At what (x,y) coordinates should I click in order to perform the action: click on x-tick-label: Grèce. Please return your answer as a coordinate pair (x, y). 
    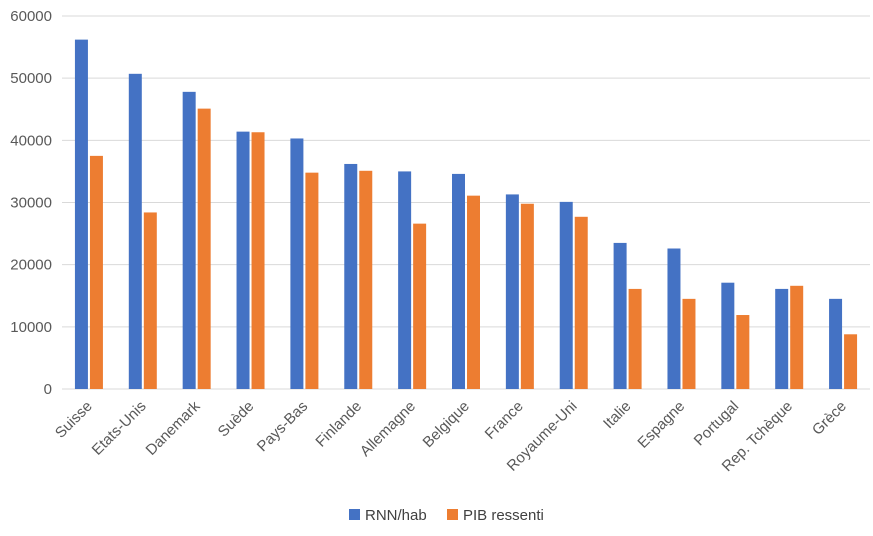
    Looking at the image, I should click on (829, 418).